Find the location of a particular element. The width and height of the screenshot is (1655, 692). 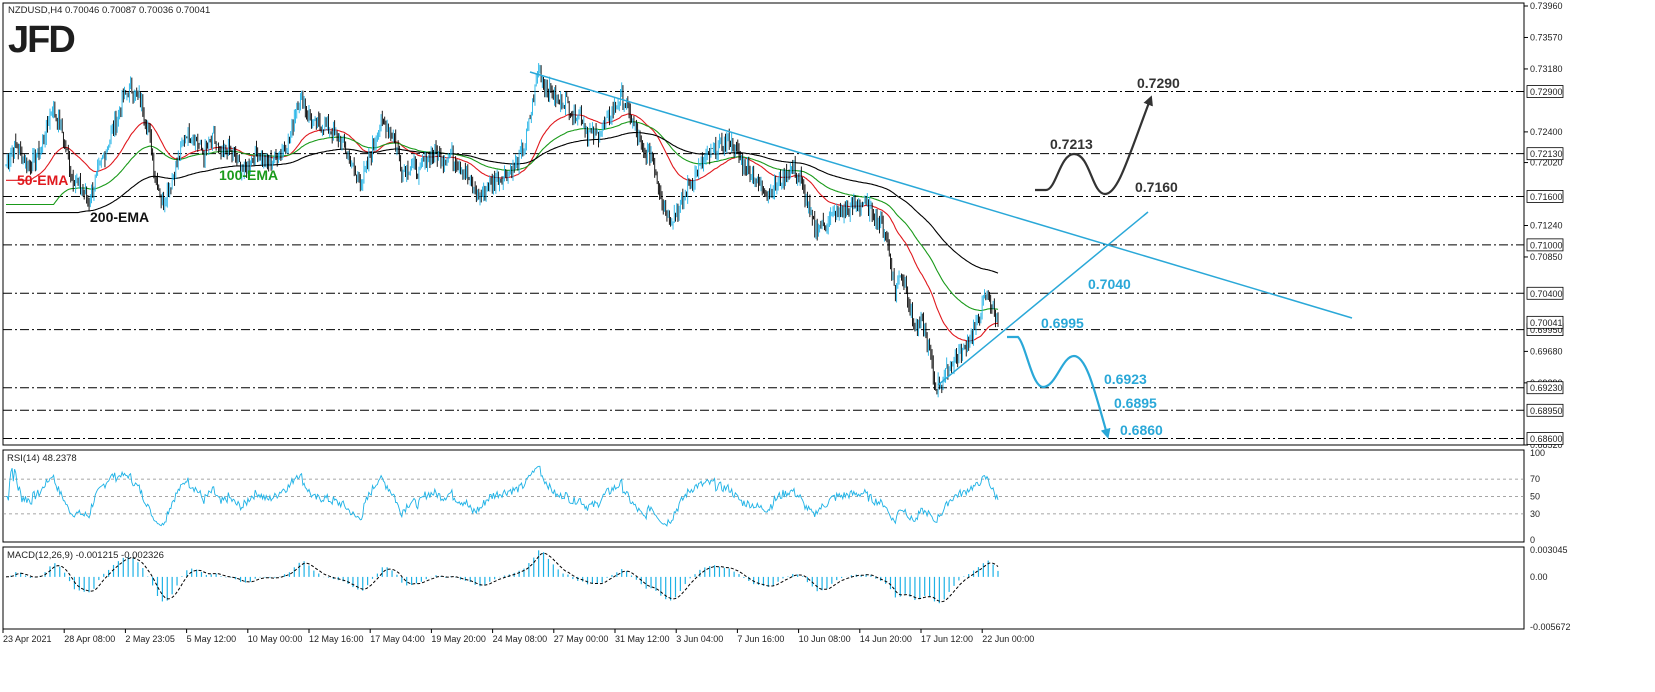

time-tick-label: 2 May 23:05 is located at coordinates (150, 639).